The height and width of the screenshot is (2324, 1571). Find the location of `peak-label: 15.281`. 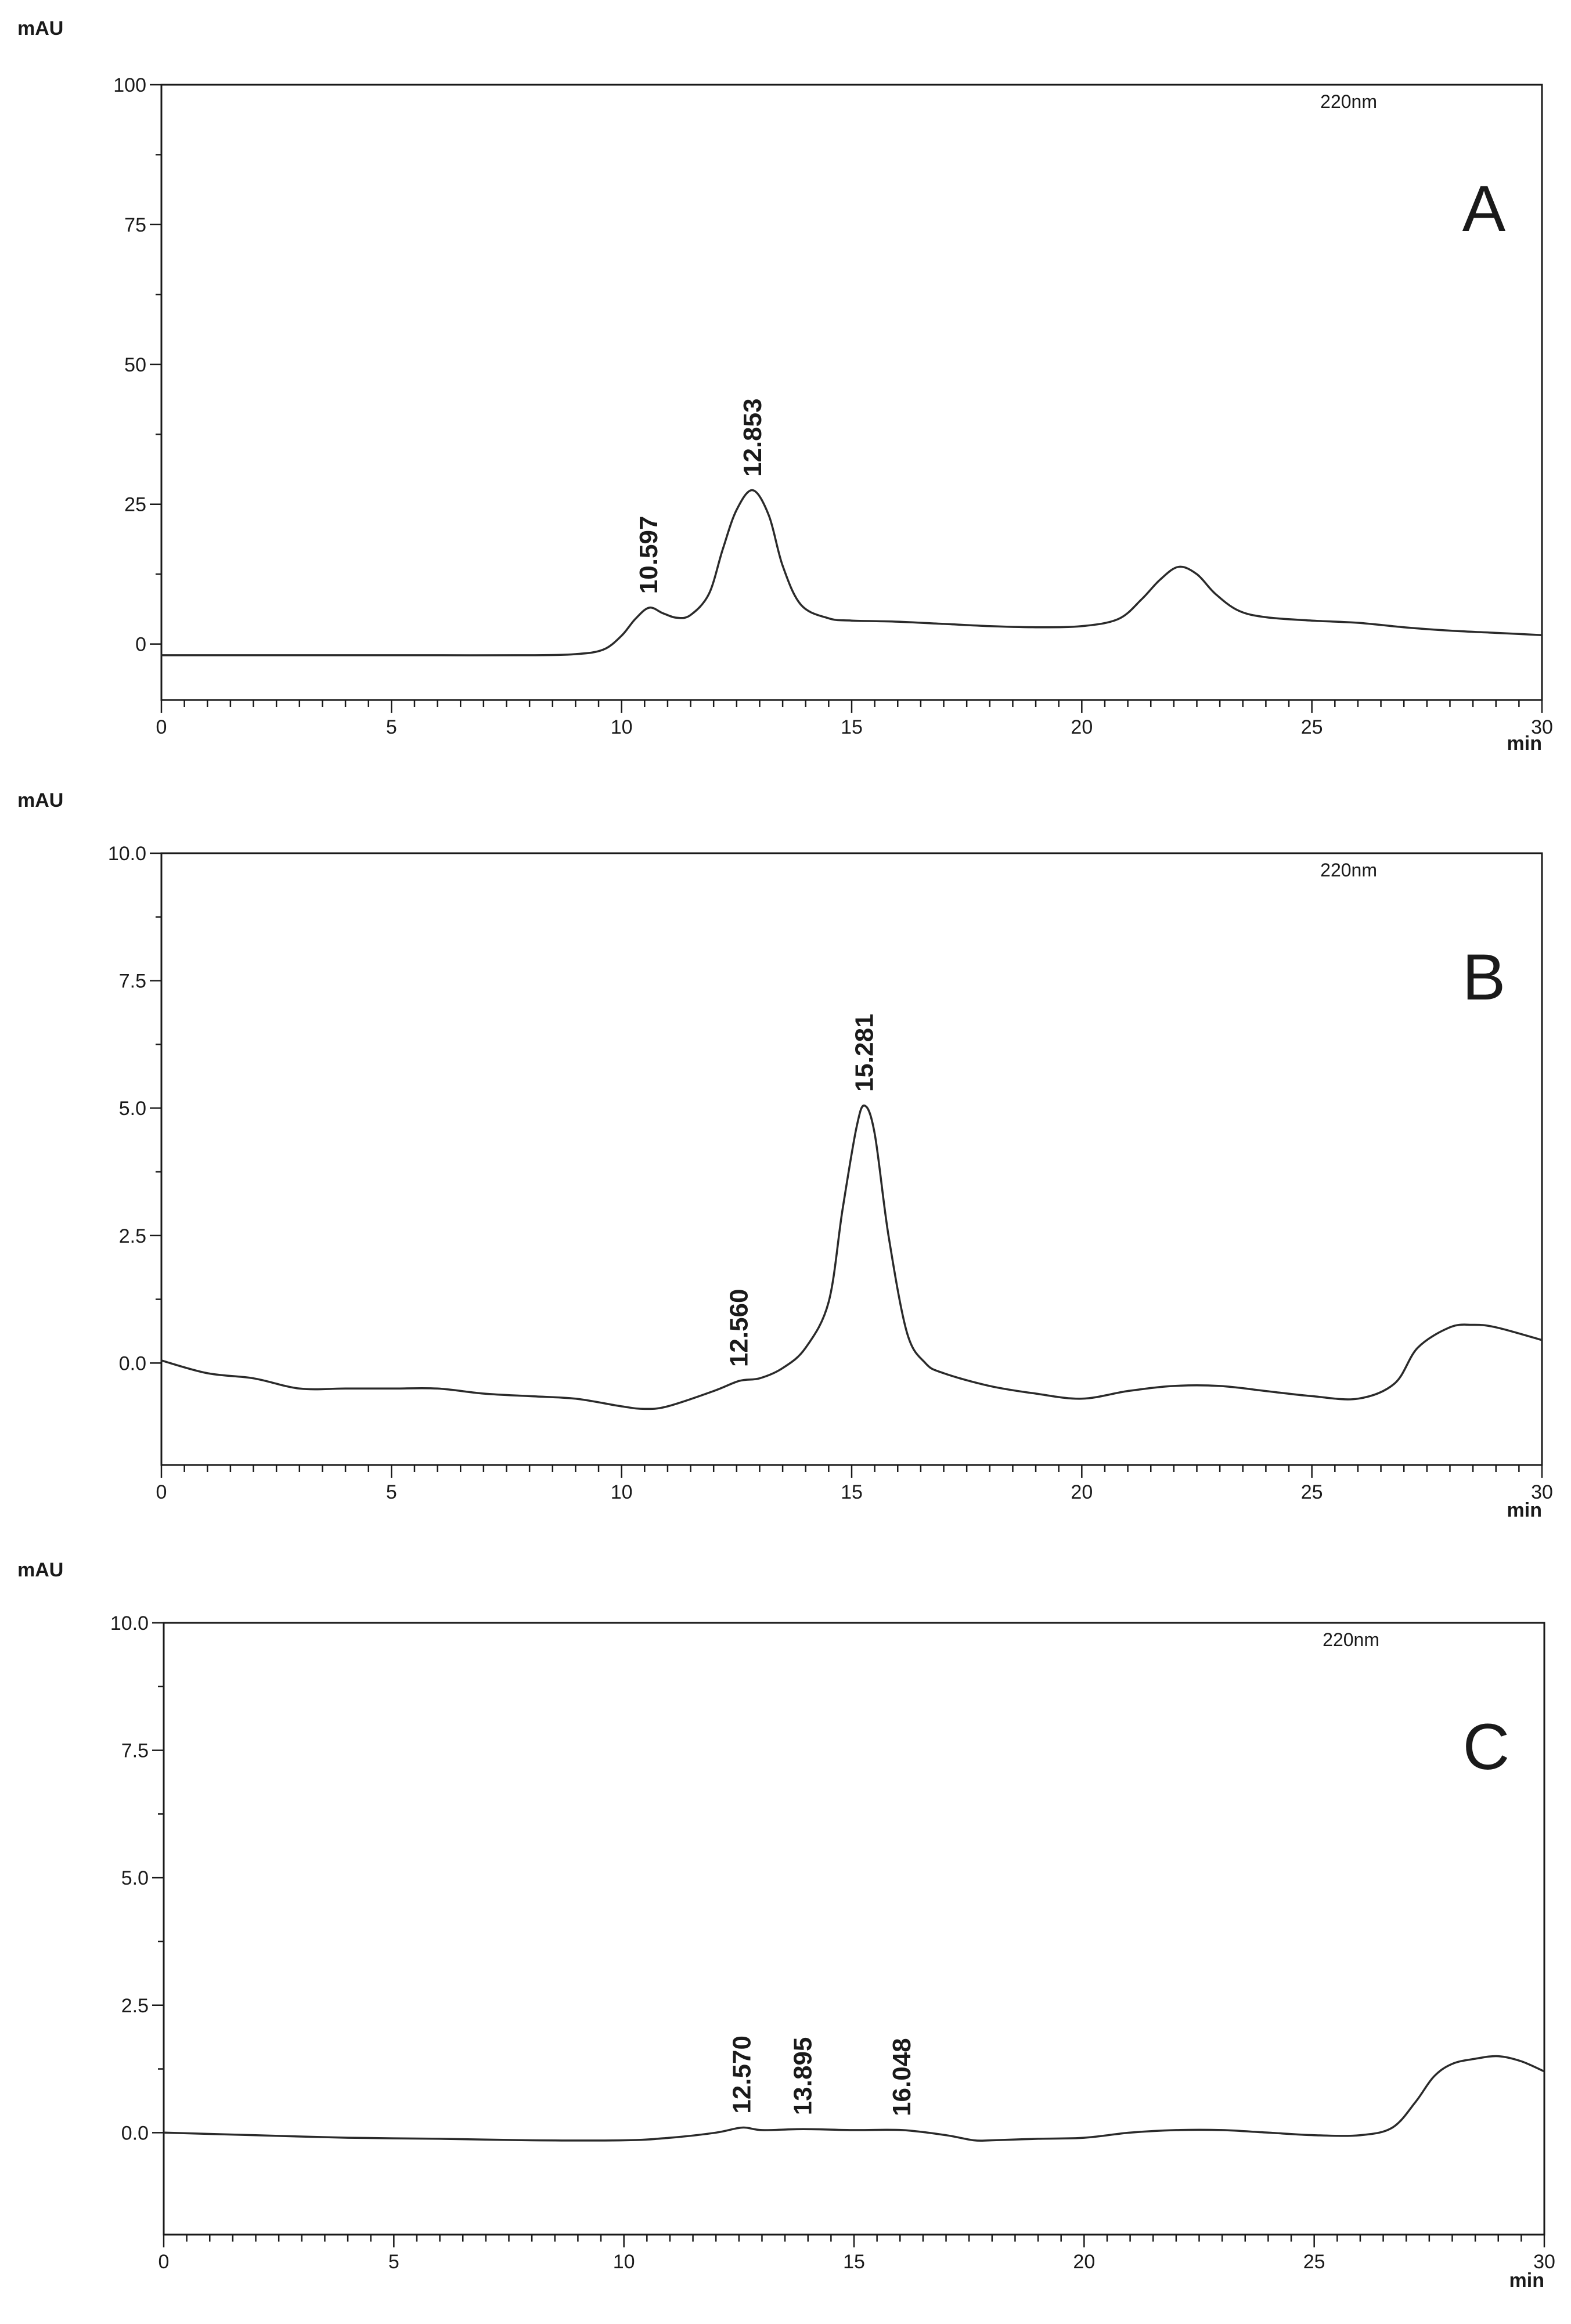

peak-label: 15.281 is located at coordinates (864, 1052).